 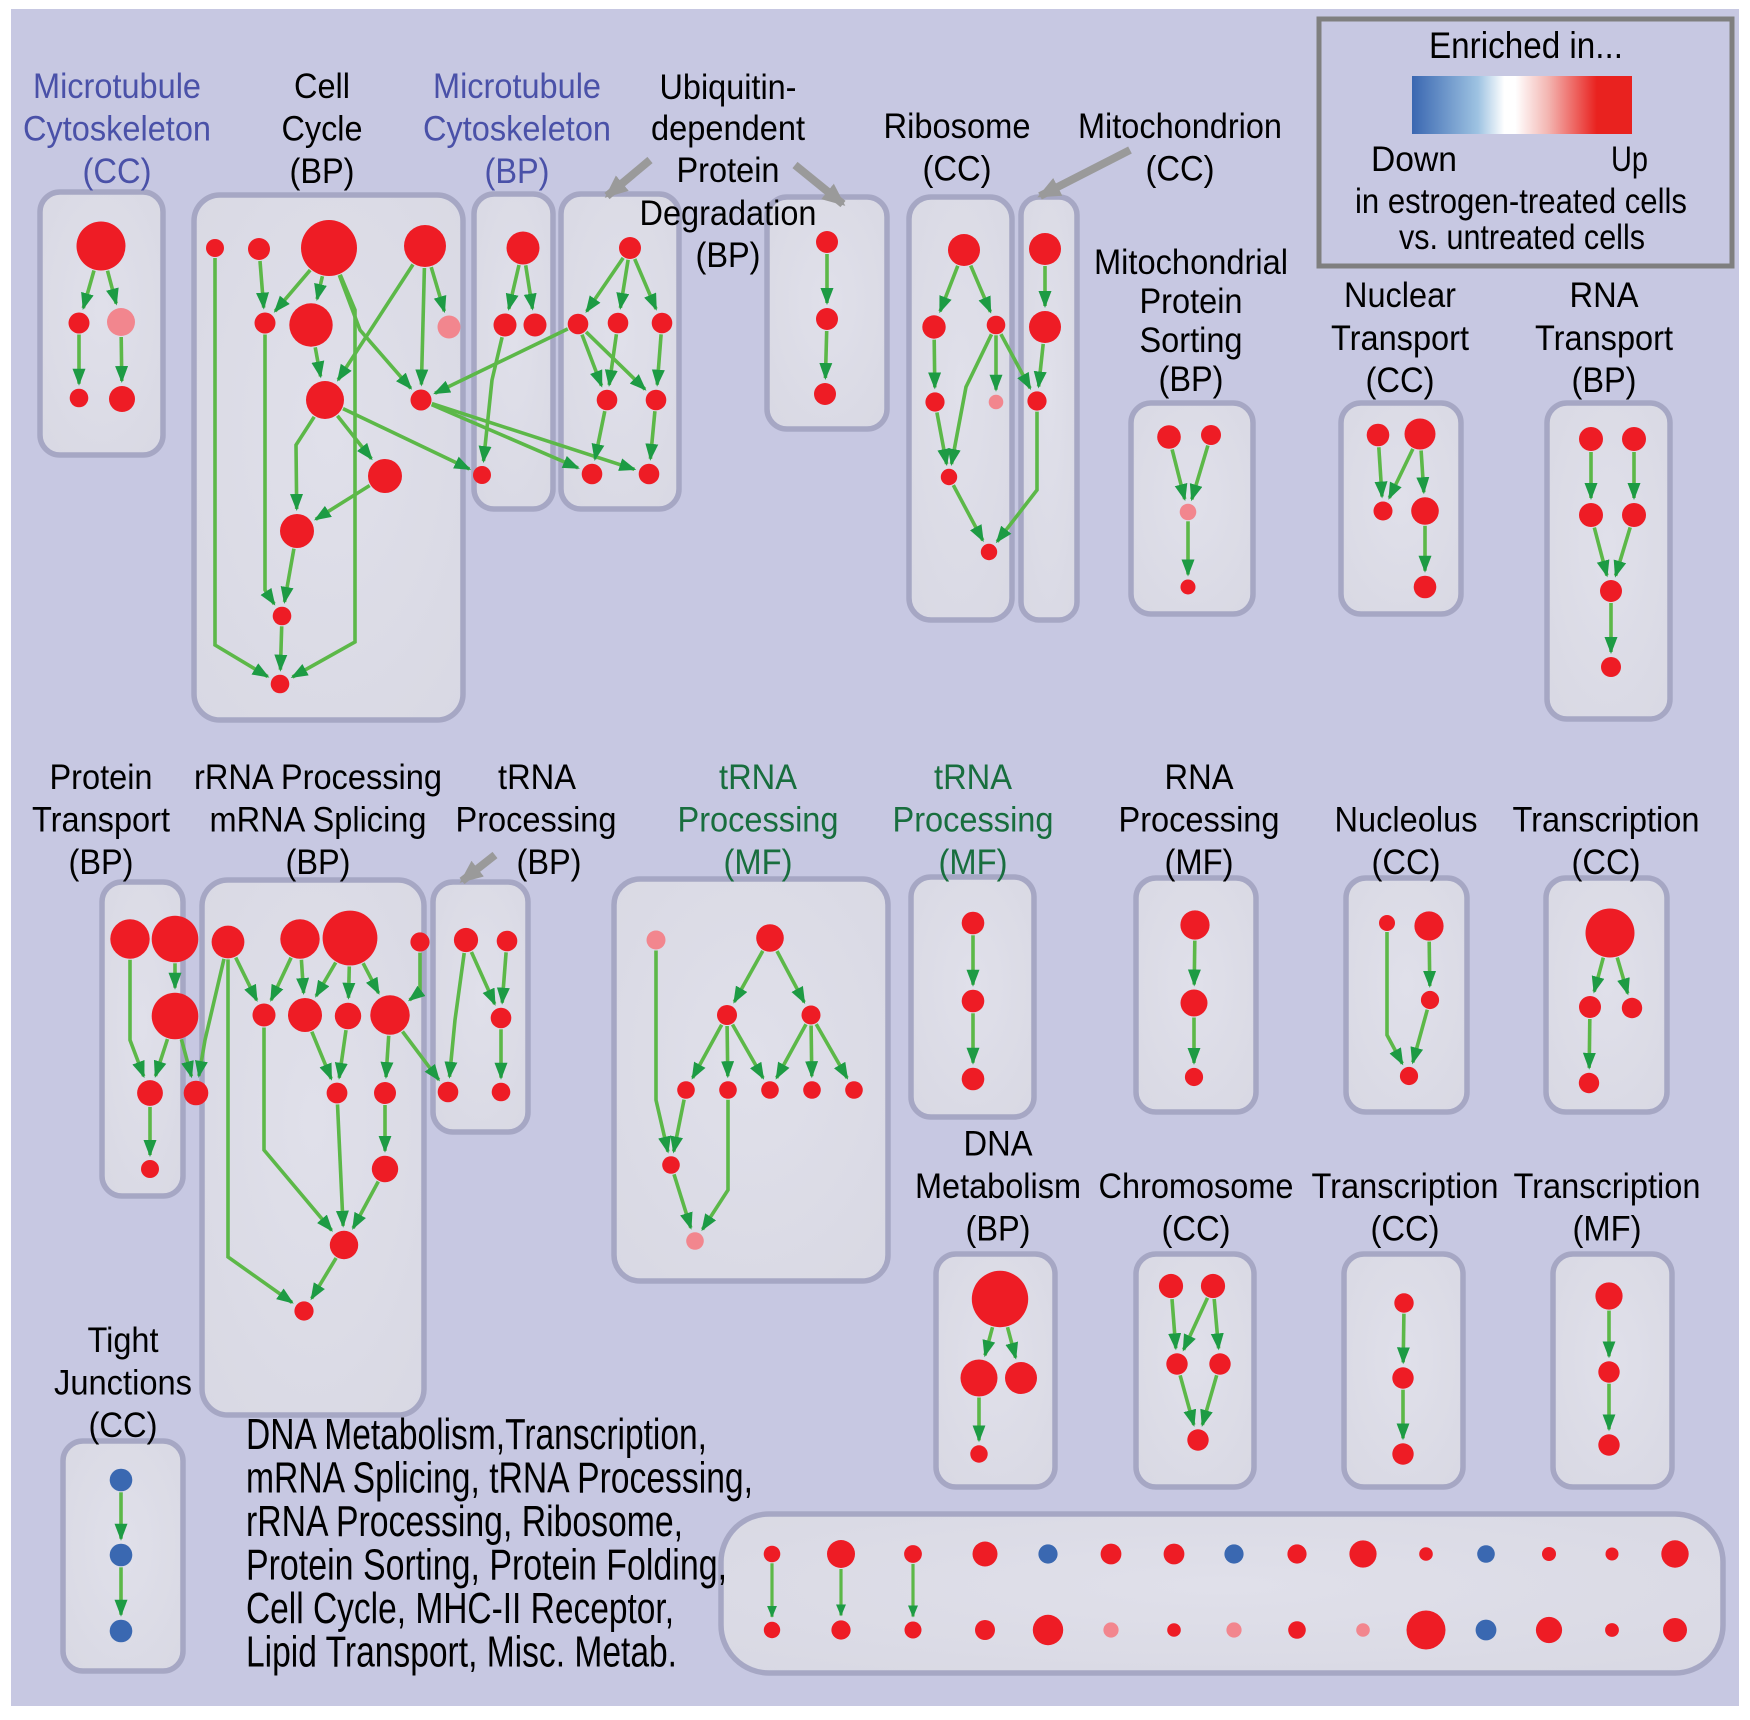 What do you see at coordinates (728, 128) in the screenshot?
I see `svg-text: dependent` at bounding box center [728, 128].